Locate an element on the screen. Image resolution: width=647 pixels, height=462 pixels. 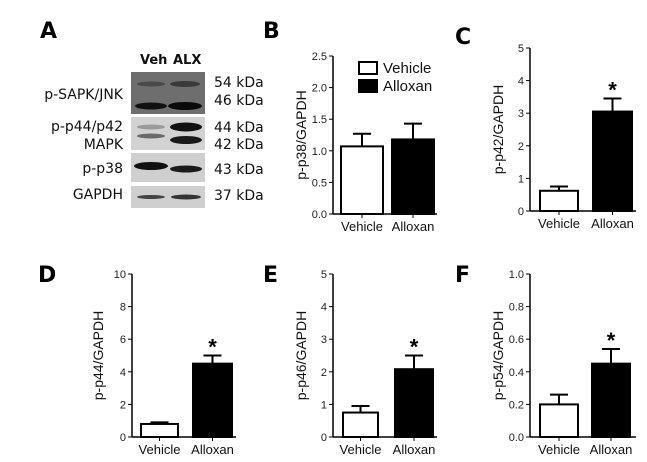
bar-c-vehicle is located at coordinates (559, 200).